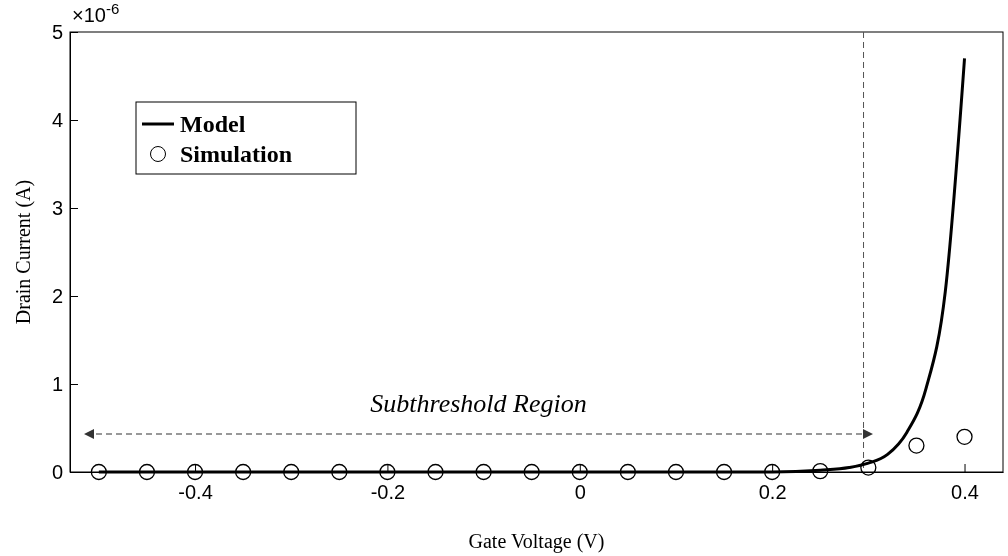  I want to click on y-tick-label: 3, so click(57, 207).